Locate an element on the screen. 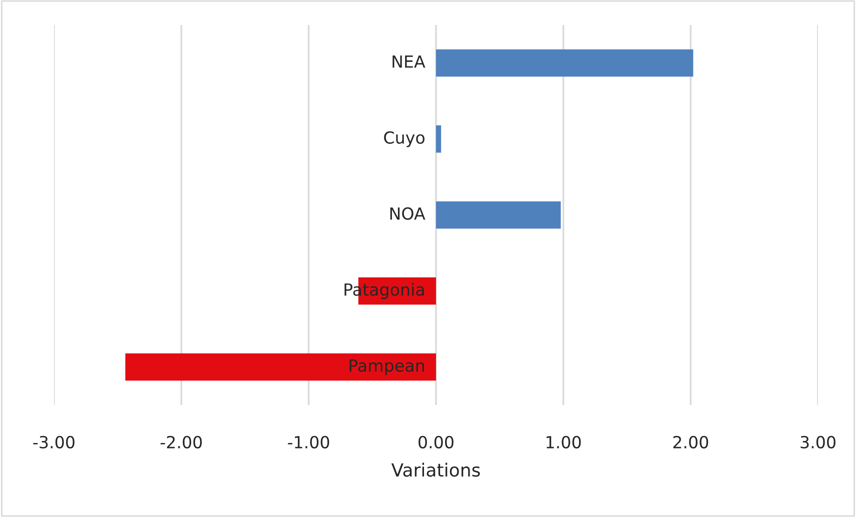 This screenshot has width=856, height=517. y-tick-label: NEA is located at coordinates (409, 61).